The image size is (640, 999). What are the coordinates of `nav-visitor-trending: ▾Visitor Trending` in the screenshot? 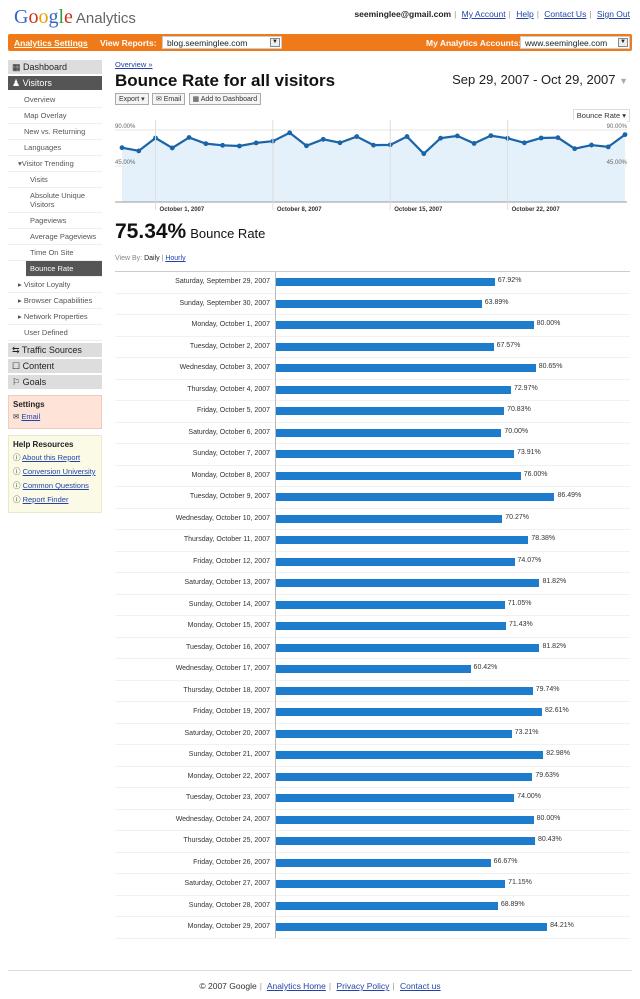 It's located at (55, 164).